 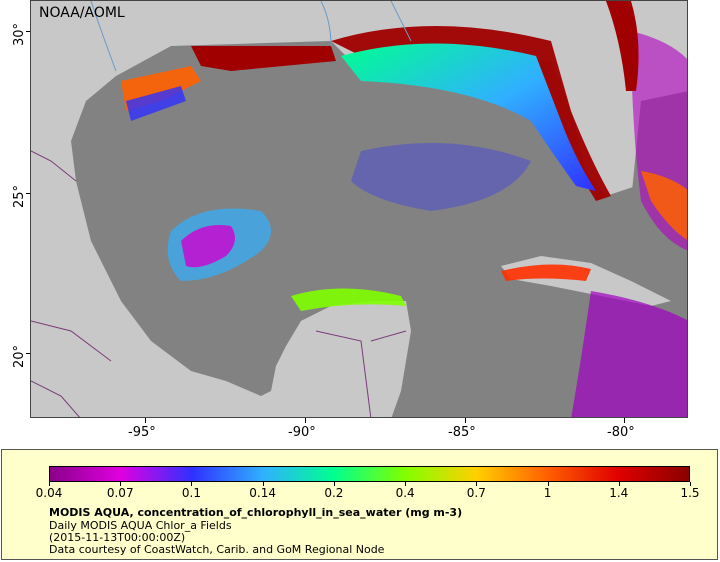 What do you see at coordinates (156, 103) in the screenshot?
I see `chl-texas-blue` at bounding box center [156, 103].